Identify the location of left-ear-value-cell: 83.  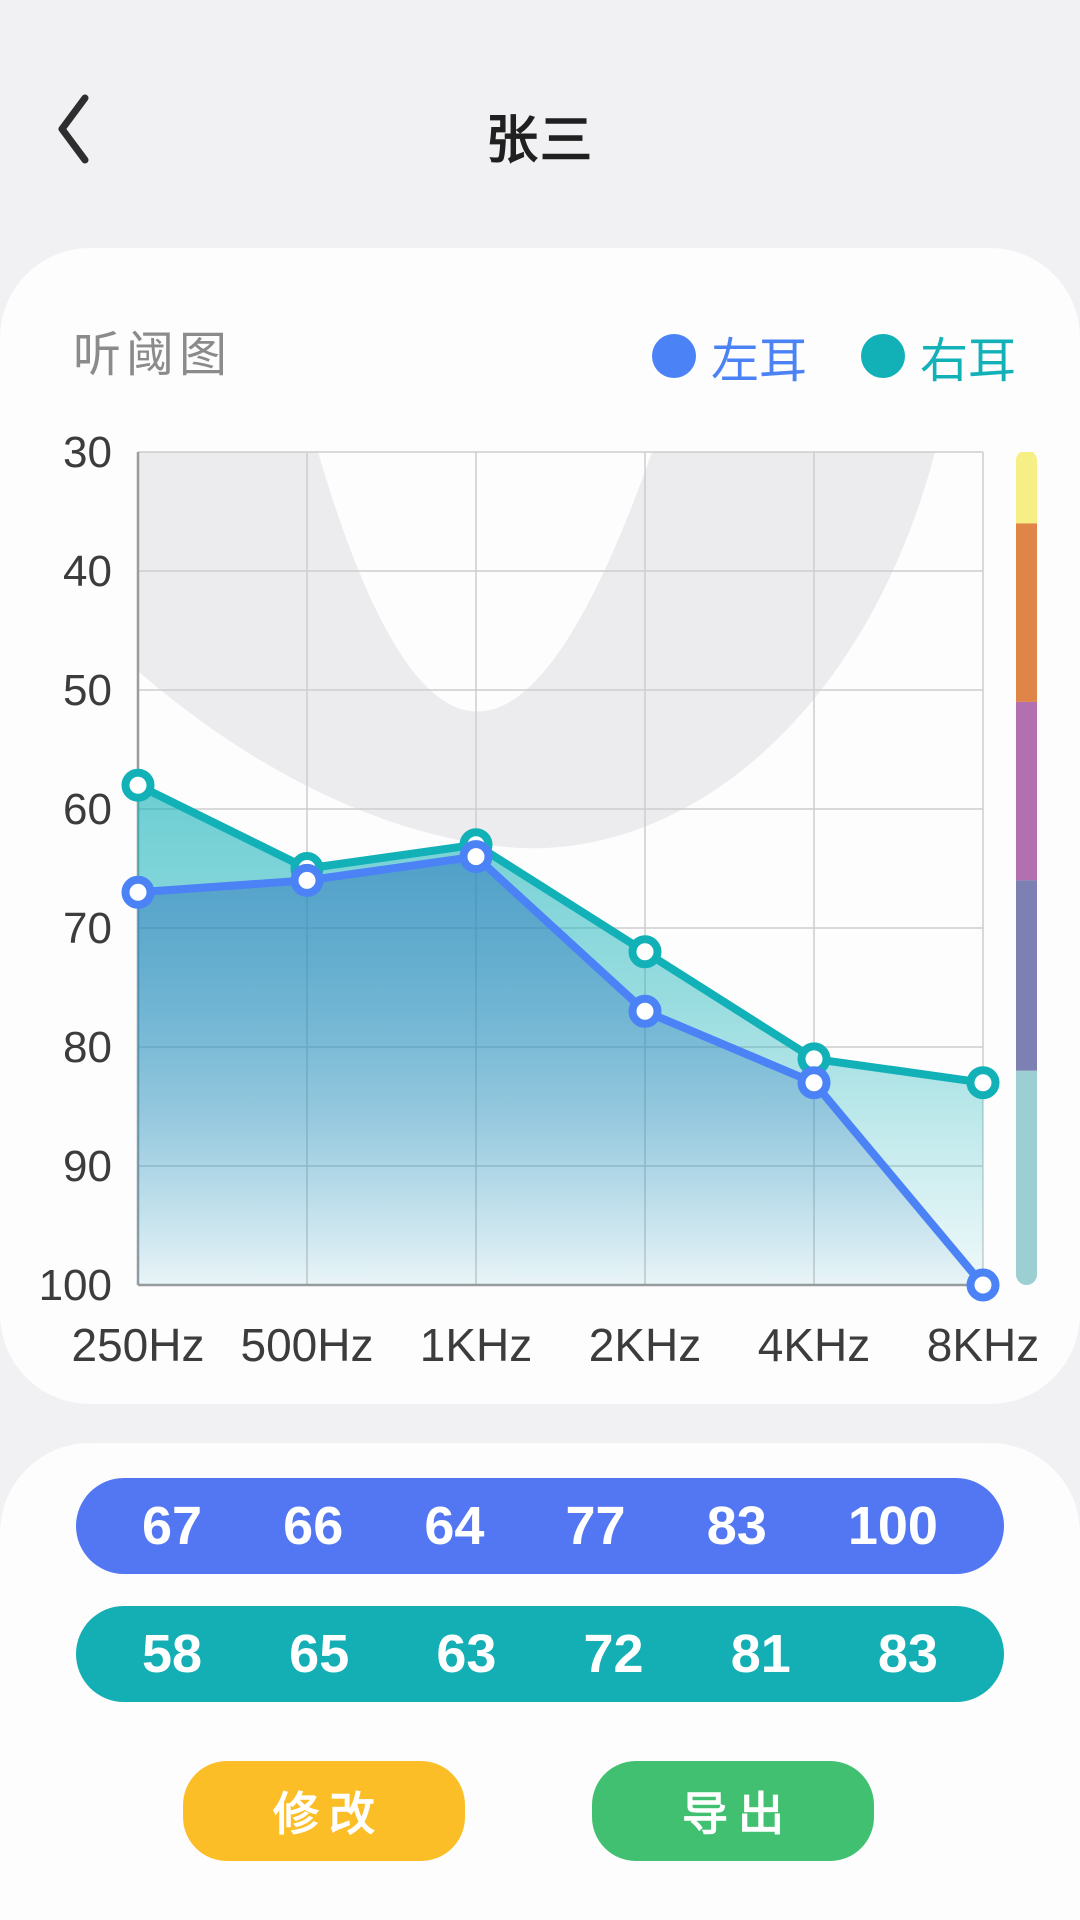
(736, 1526).